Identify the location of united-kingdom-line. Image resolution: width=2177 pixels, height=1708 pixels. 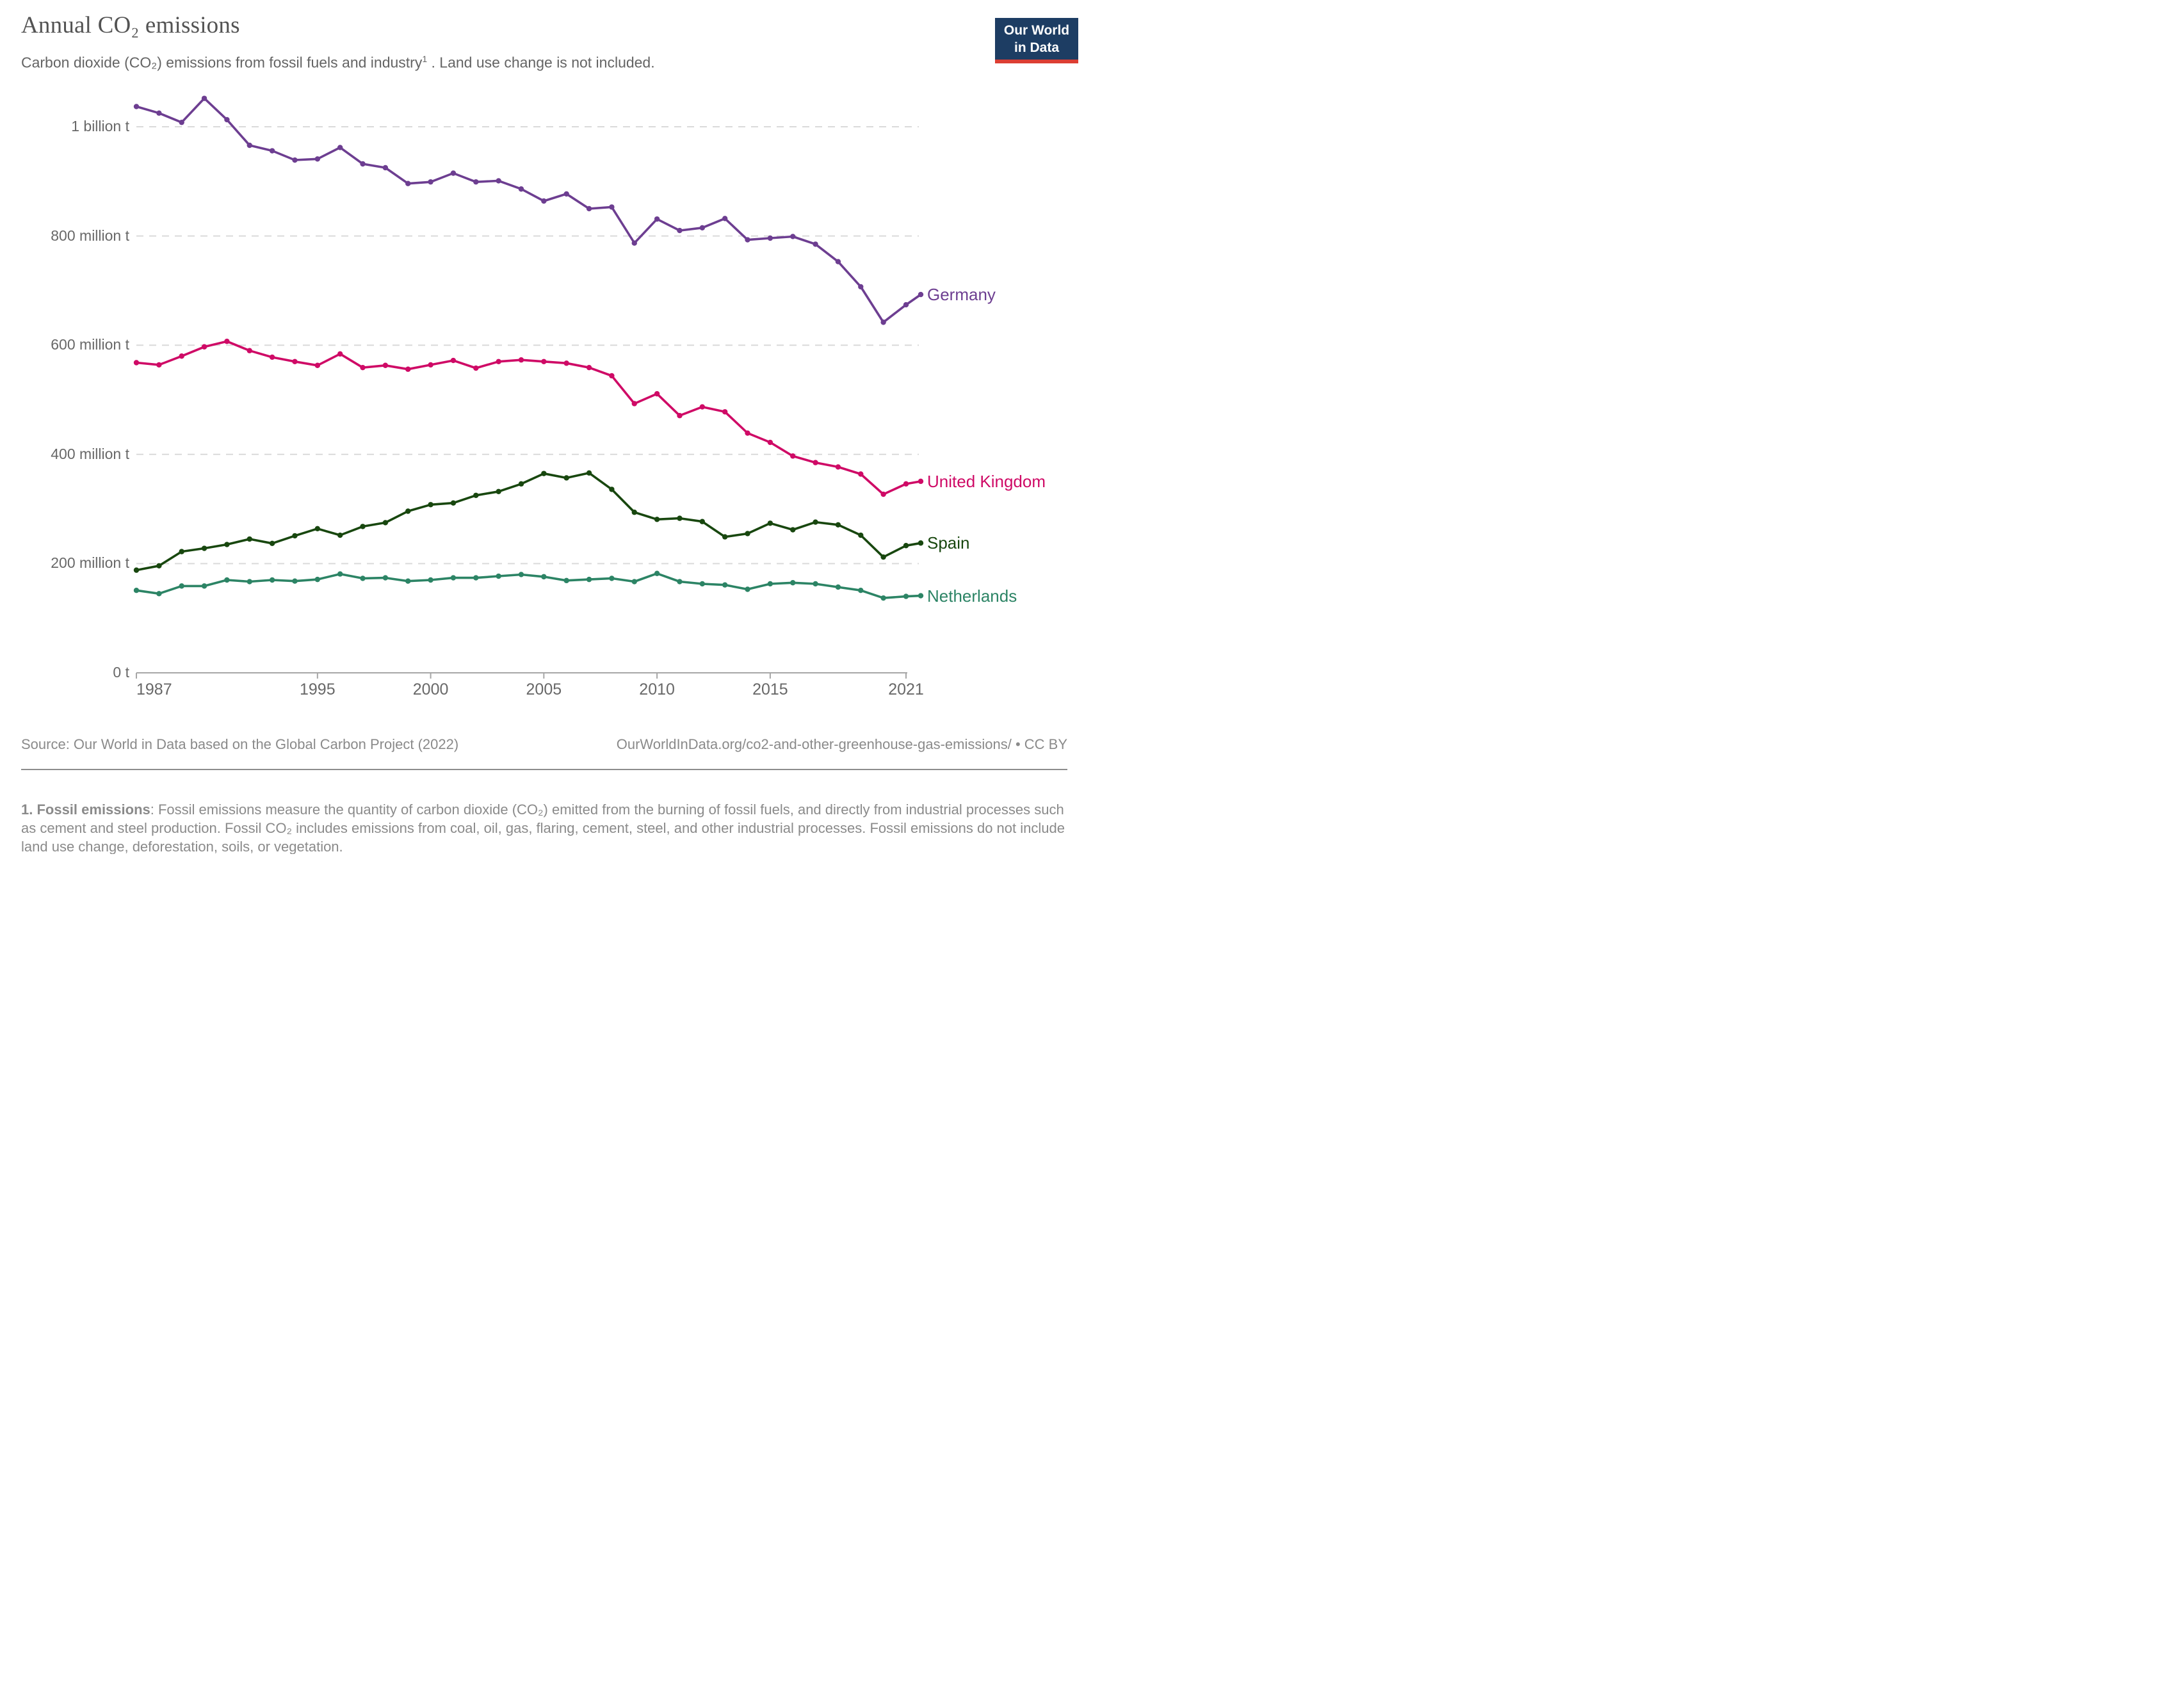
(528, 417).